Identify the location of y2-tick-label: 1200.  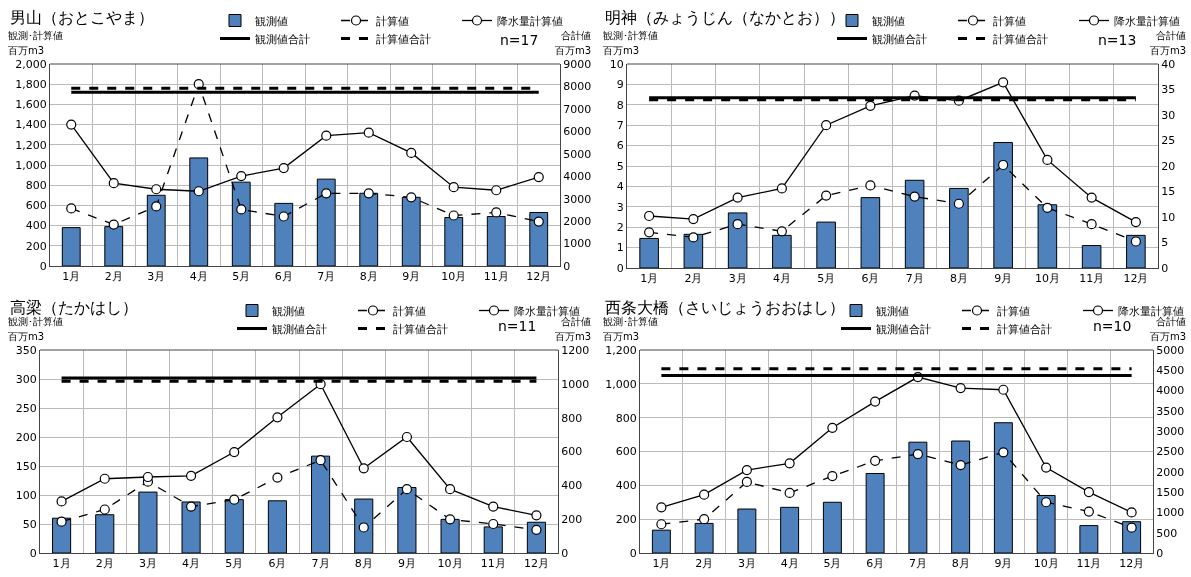
(575, 350).